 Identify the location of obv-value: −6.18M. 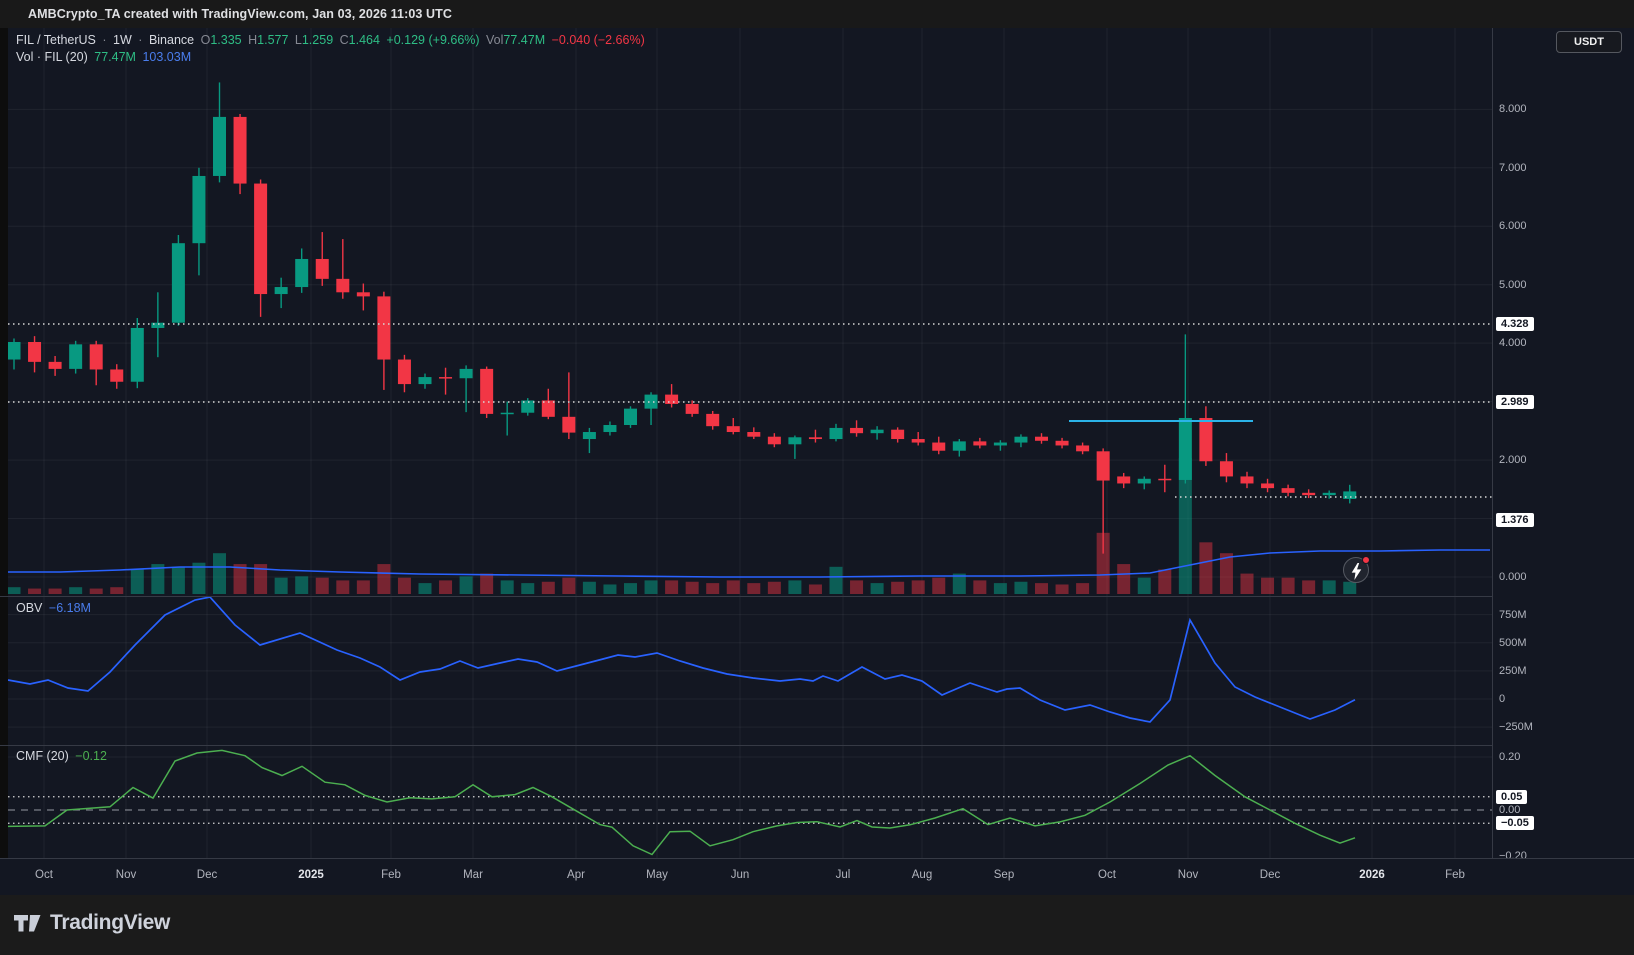
(69, 608).